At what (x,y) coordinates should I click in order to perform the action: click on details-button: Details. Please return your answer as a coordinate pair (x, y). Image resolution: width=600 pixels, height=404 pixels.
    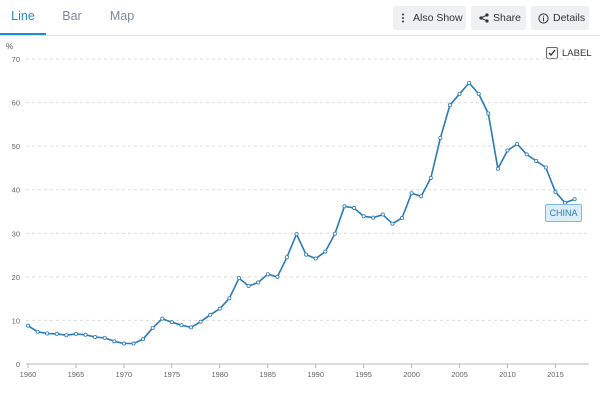
    Looking at the image, I should click on (560, 18).